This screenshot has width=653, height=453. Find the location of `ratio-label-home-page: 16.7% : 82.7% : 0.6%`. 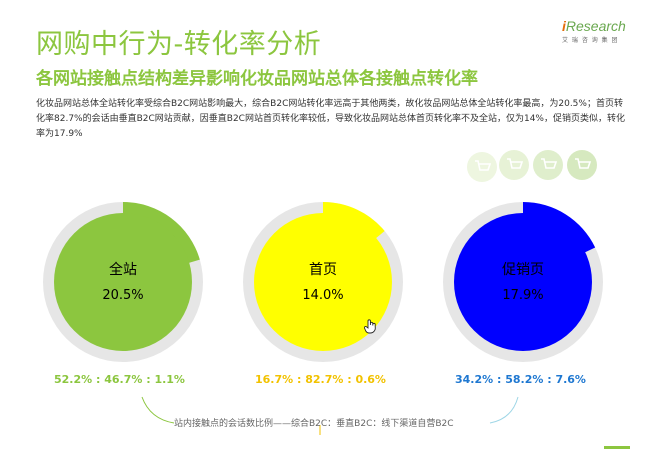

ratio-label-home-page: 16.7% : 82.7% : 0.6% is located at coordinates (320, 379).